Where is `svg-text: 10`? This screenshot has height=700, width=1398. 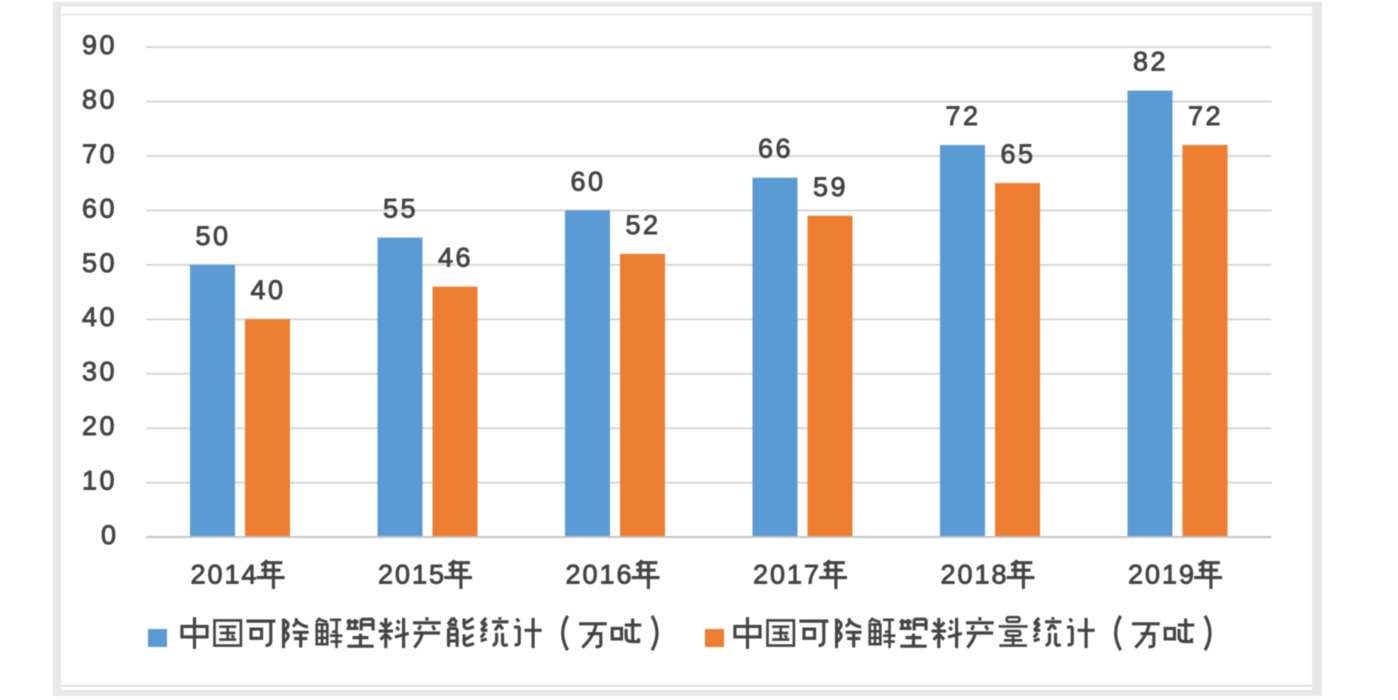
svg-text: 10 is located at coordinates (99, 481).